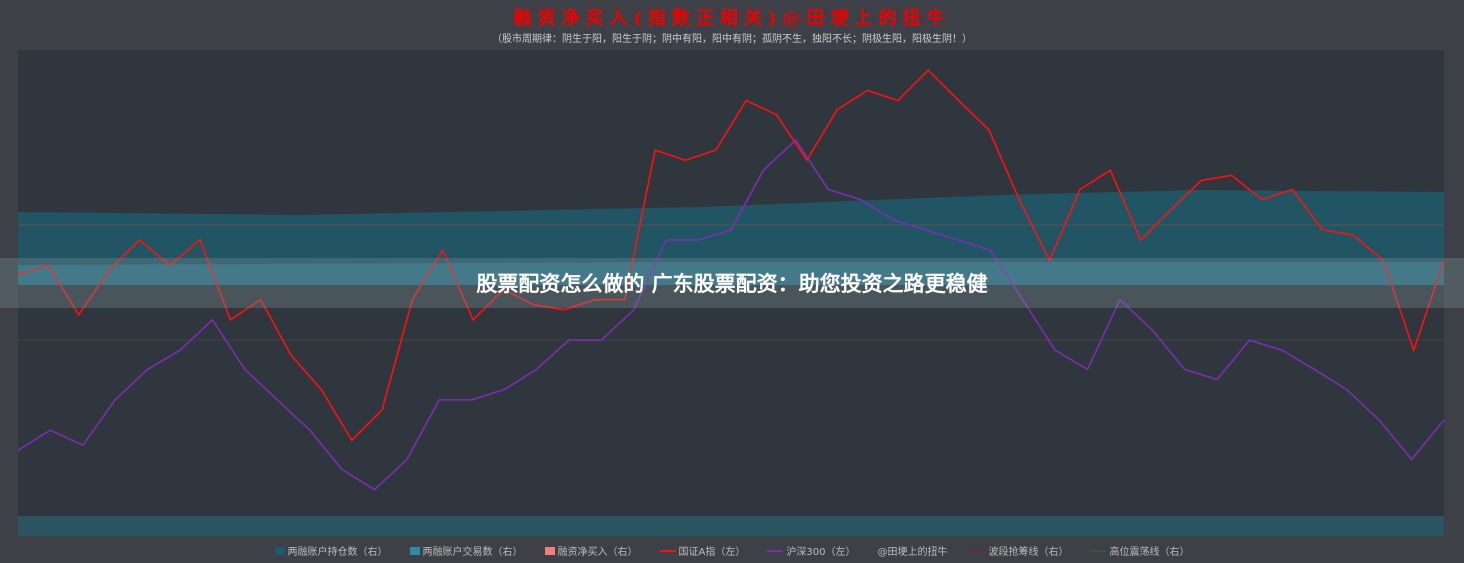  I want to click on legend-label: @田埂上的扭牛, so click(912, 552).